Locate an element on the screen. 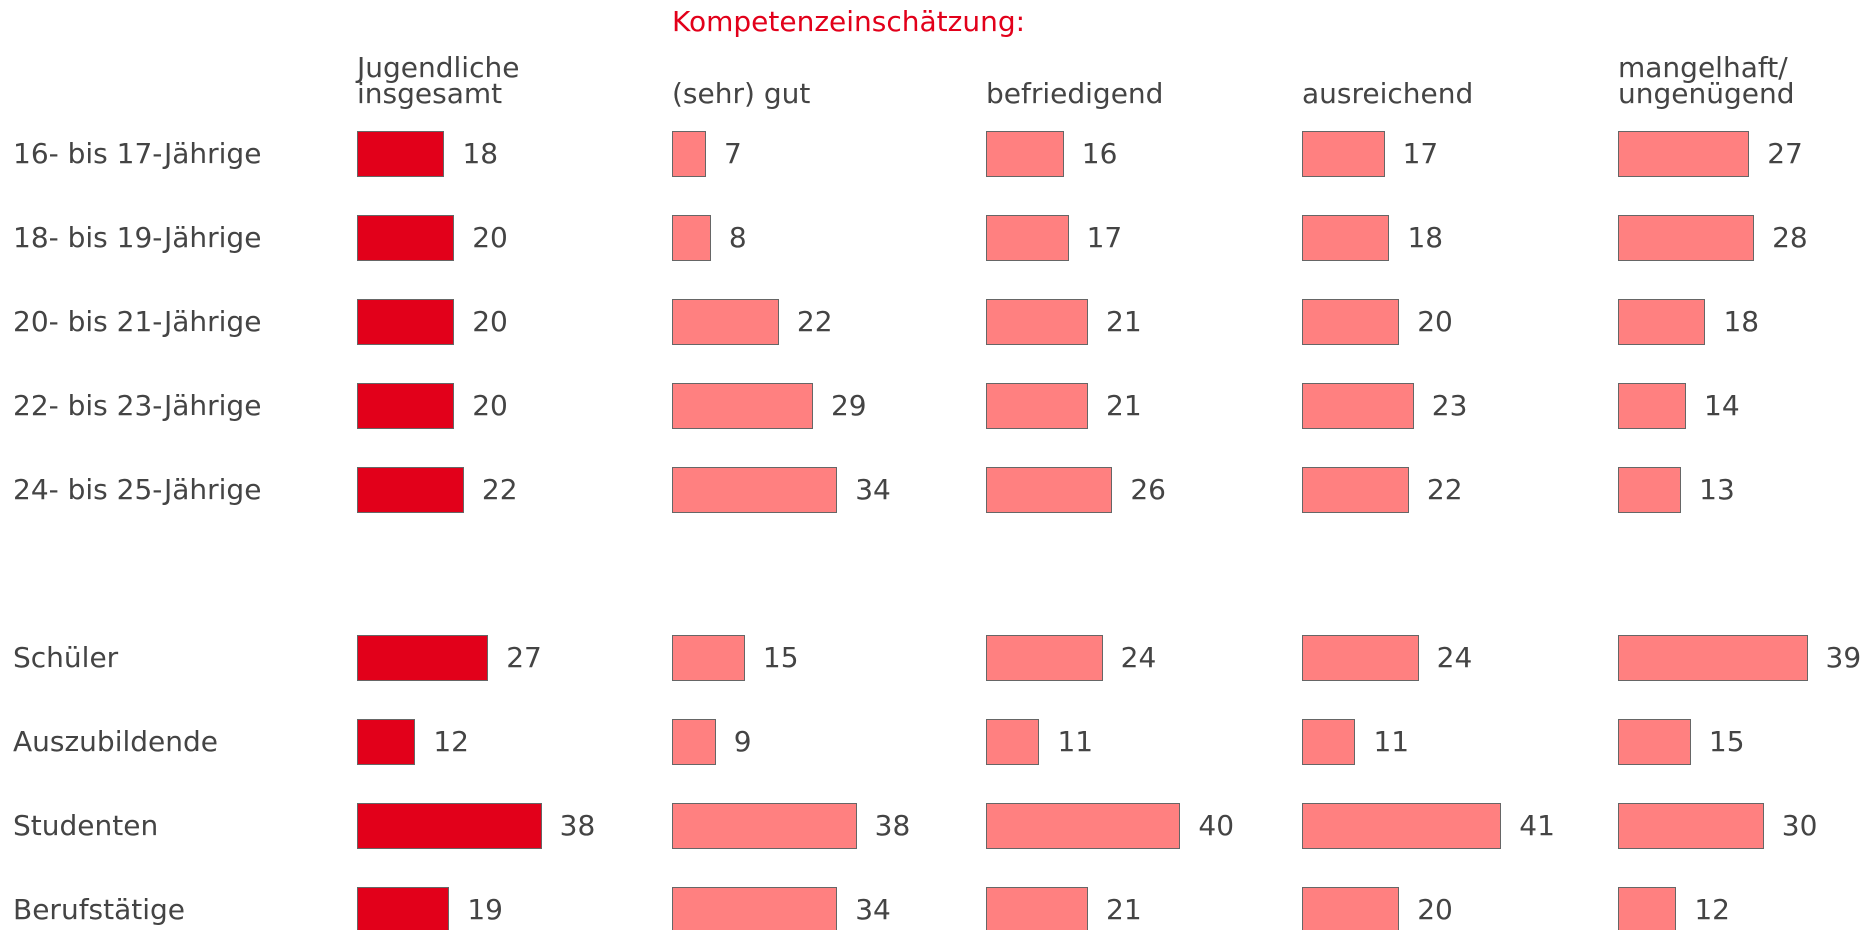 The height and width of the screenshot is (930, 1871). row-label: Studenten is located at coordinates (86, 825).